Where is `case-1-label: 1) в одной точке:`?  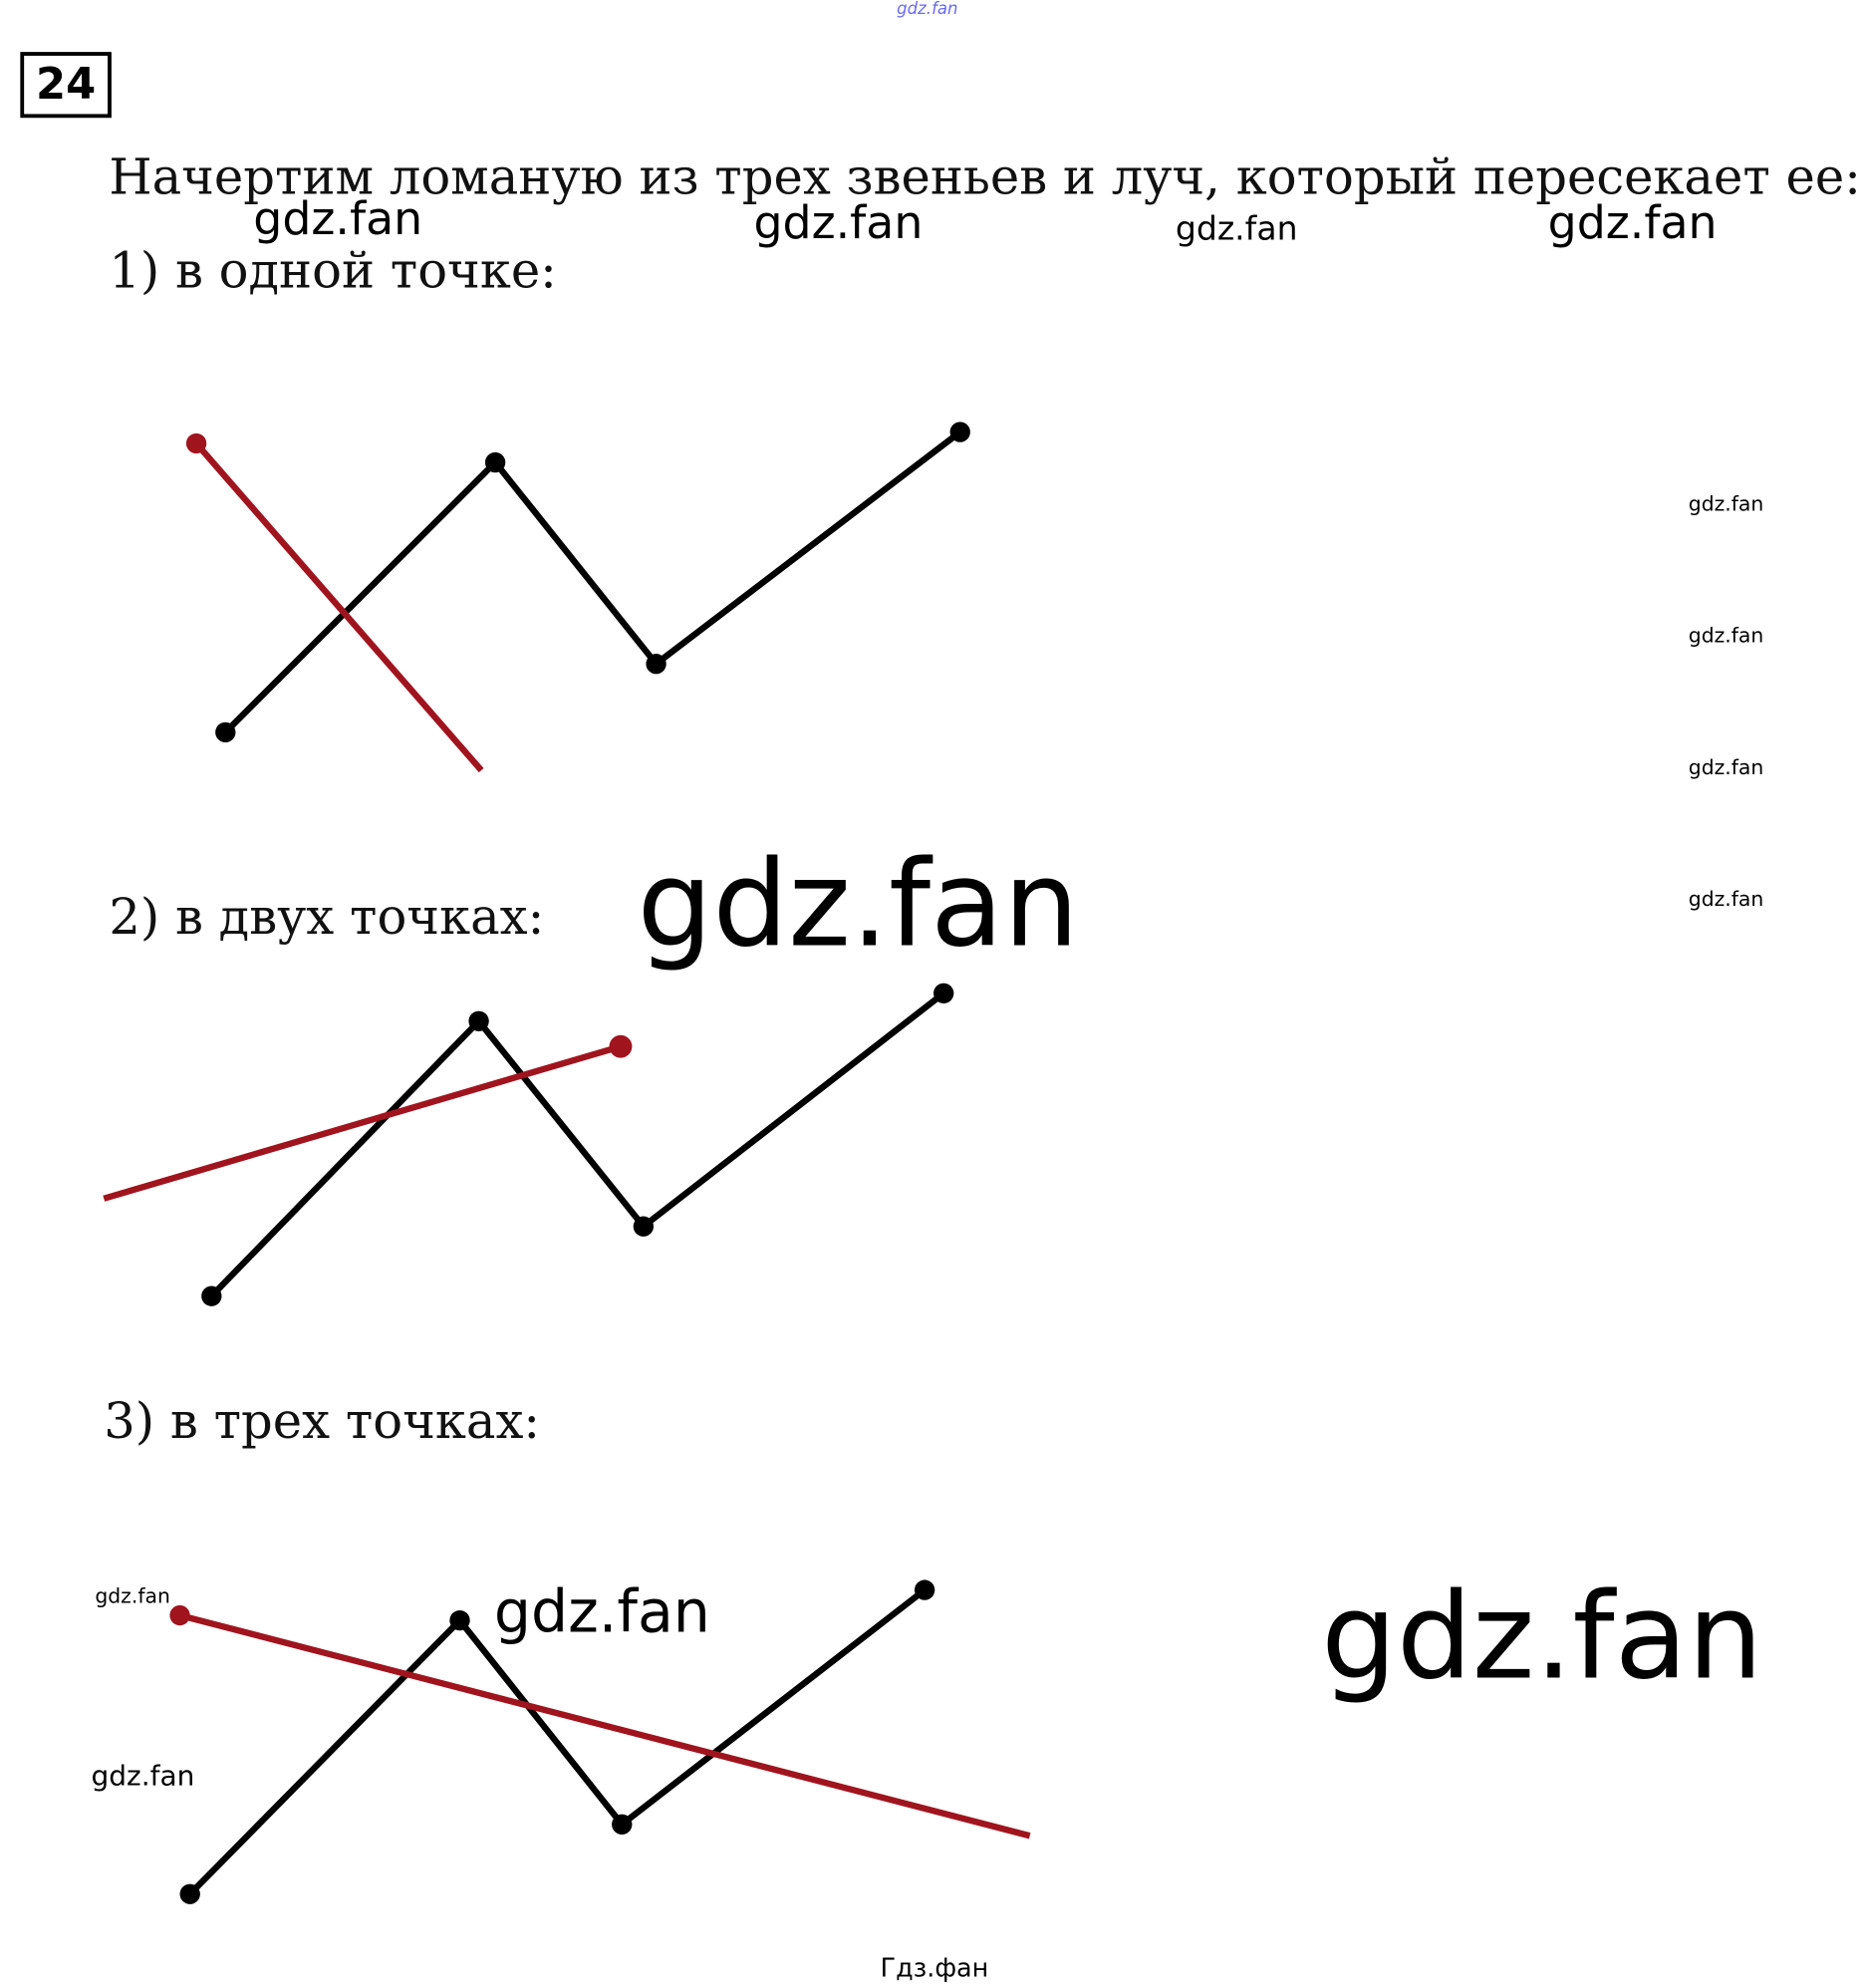
case-1-label: 1) в одной точке: is located at coordinates (333, 272).